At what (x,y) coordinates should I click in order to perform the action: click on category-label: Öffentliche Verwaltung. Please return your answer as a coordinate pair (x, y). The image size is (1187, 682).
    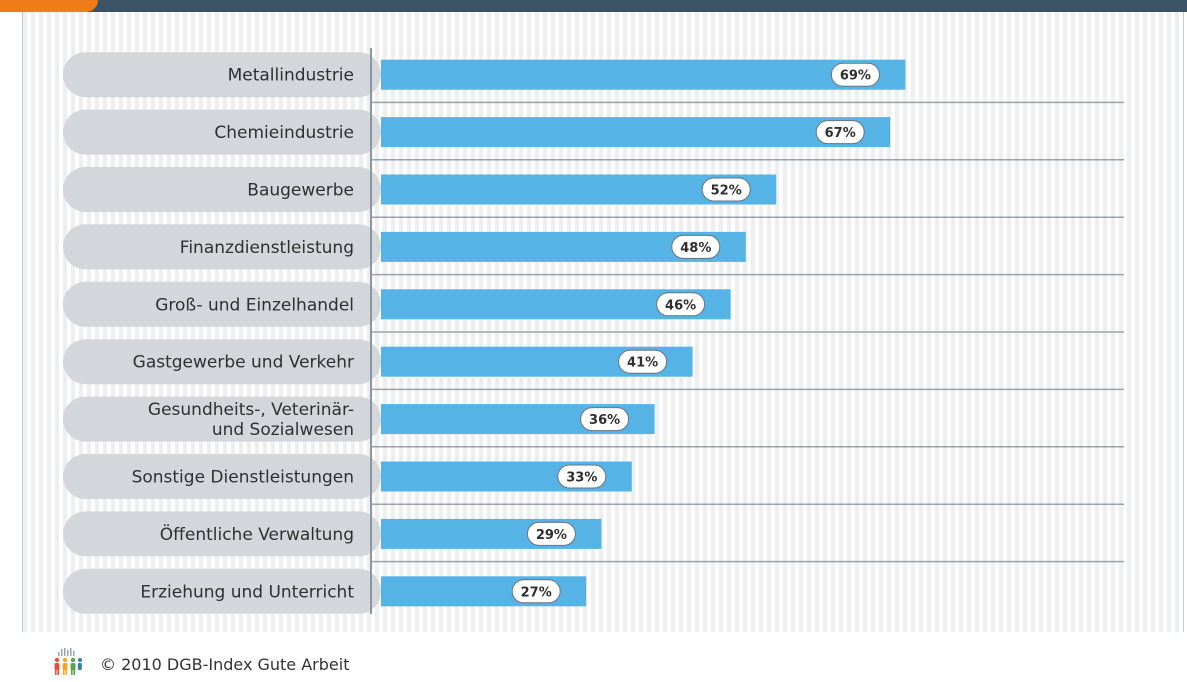
    Looking at the image, I should click on (257, 534).